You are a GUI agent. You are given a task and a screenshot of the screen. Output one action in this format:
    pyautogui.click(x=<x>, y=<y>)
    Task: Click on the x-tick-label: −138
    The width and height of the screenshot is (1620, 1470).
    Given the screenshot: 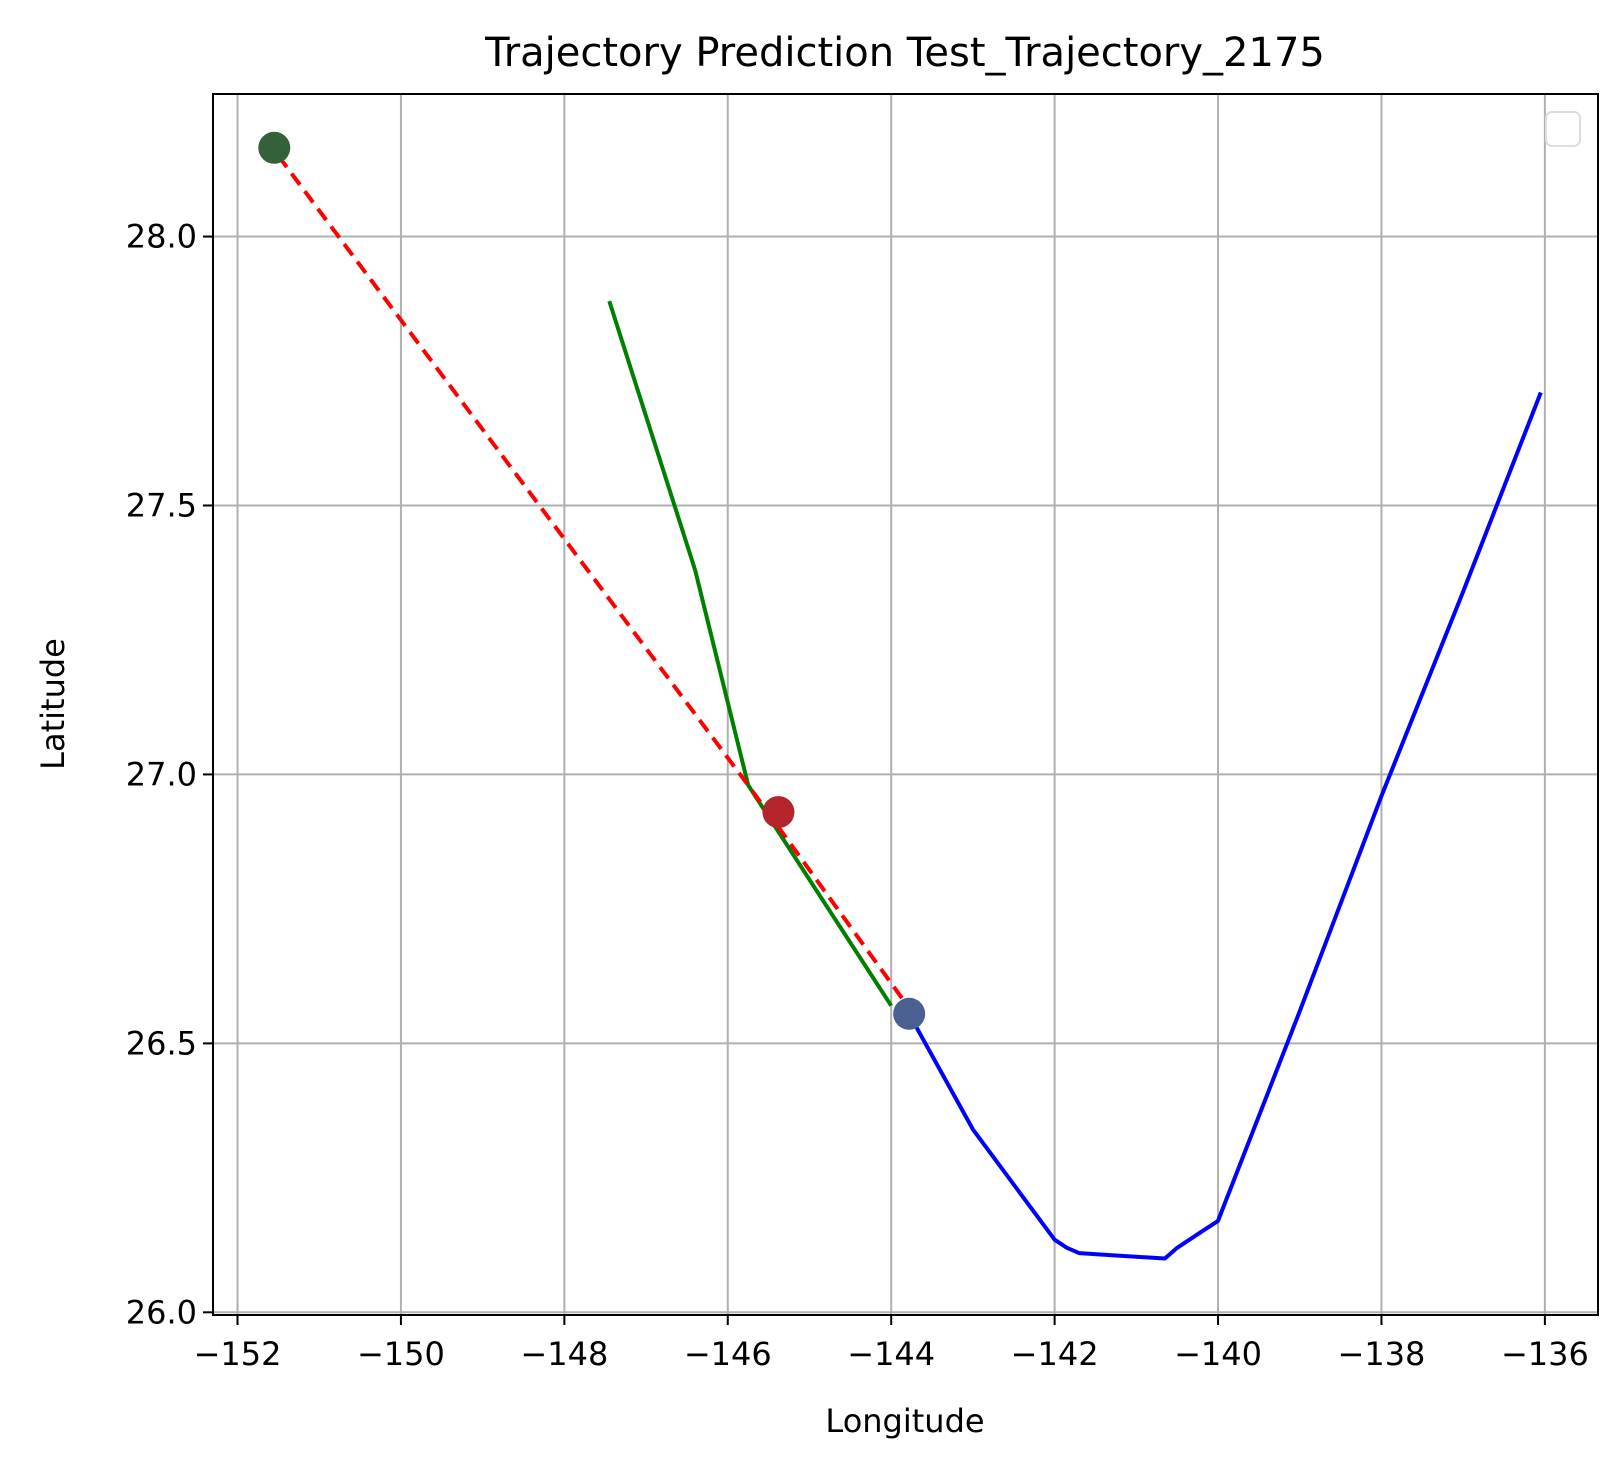 What is the action you would take?
    pyautogui.click(x=1382, y=1354)
    